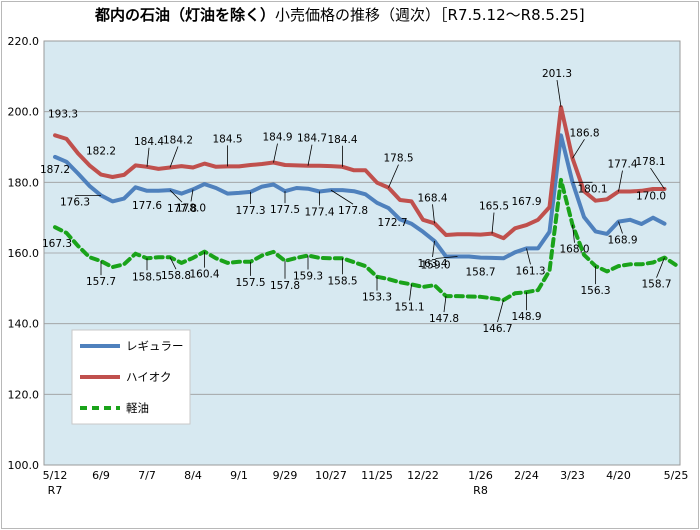  What do you see at coordinates (444, 319) in the screenshot?
I see `data-label: 147.8` at bounding box center [444, 319].